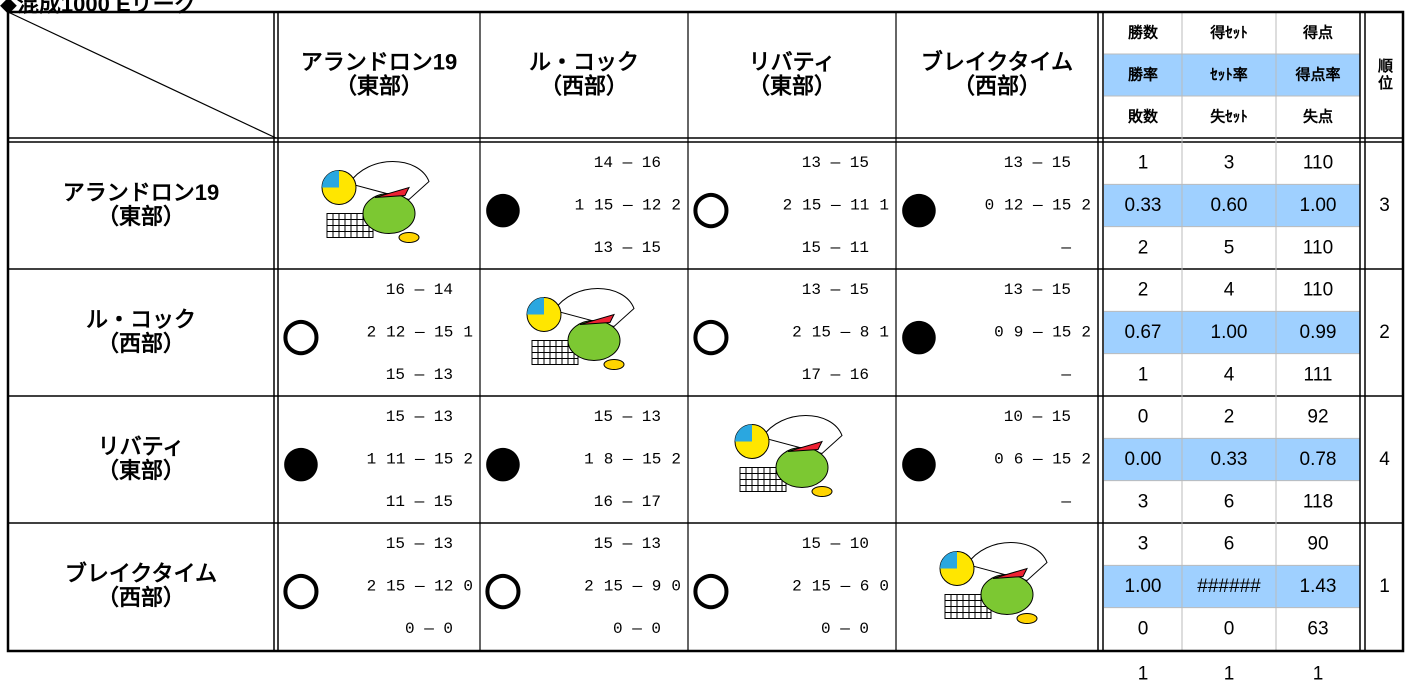 Image resolution: width=1408 pixels, height=680 pixels. I want to click on stat-label: 敗数, so click(1143, 117).